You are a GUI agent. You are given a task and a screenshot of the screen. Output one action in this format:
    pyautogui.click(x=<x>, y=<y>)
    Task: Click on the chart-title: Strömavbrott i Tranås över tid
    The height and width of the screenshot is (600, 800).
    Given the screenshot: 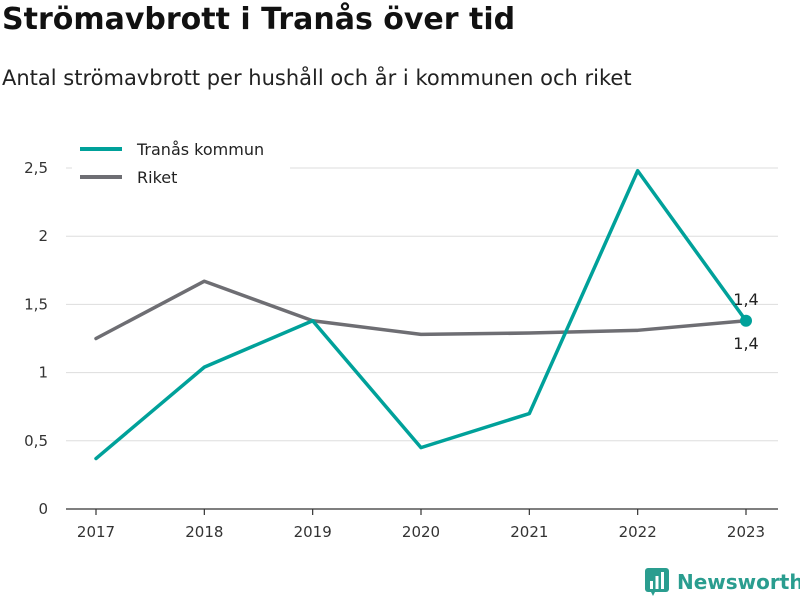 What is the action you would take?
    pyautogui.click(x=259, y=19)
    